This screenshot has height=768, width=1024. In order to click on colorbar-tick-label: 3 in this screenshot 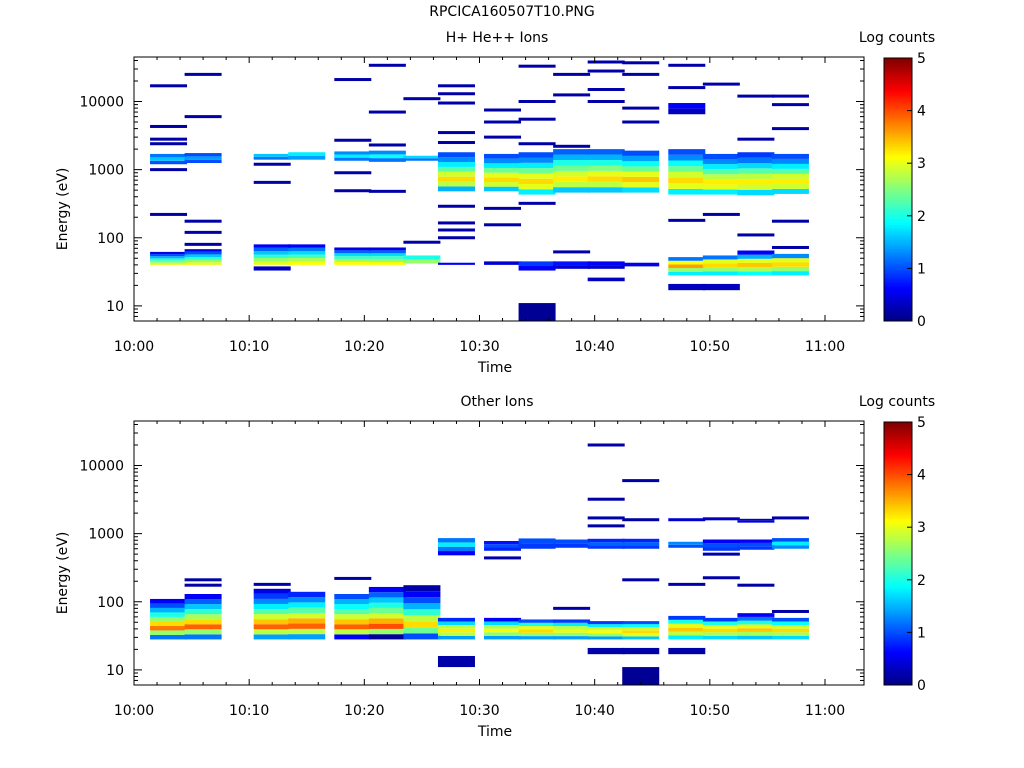, I will do `click(921, 528)`.